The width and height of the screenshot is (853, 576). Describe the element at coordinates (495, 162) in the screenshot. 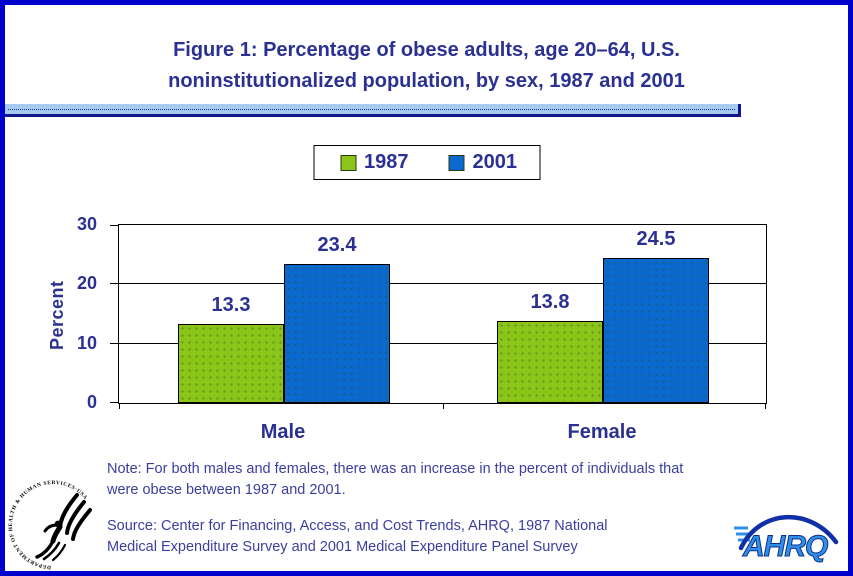

I see `legend-label-2001: 2001` at that location.